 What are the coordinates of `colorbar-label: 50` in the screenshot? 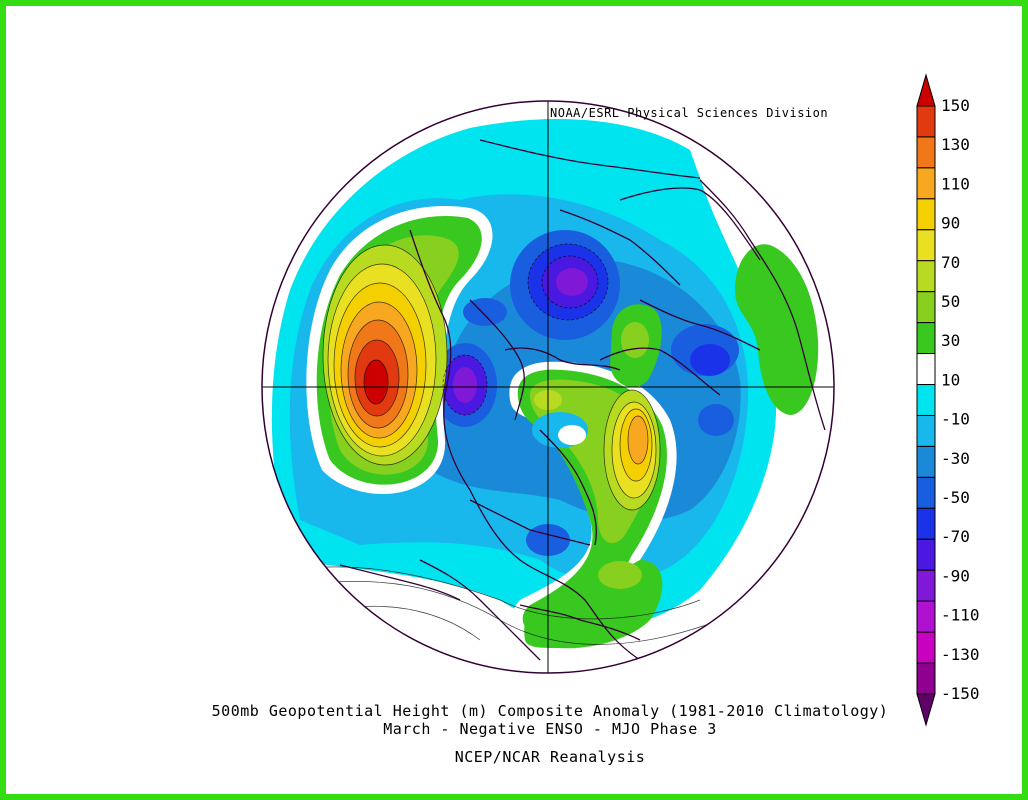 It's located at (950, 301).